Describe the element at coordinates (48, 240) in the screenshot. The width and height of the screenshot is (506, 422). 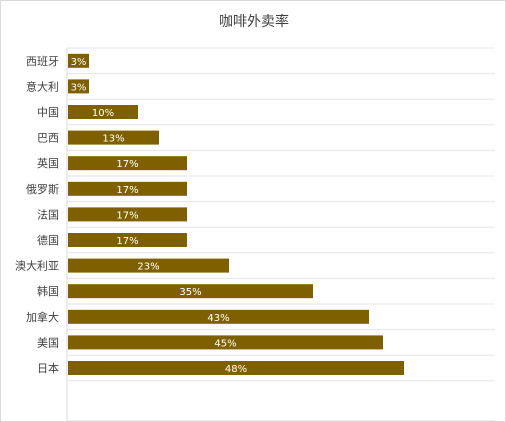
I see `category-label: 德国` at that location.